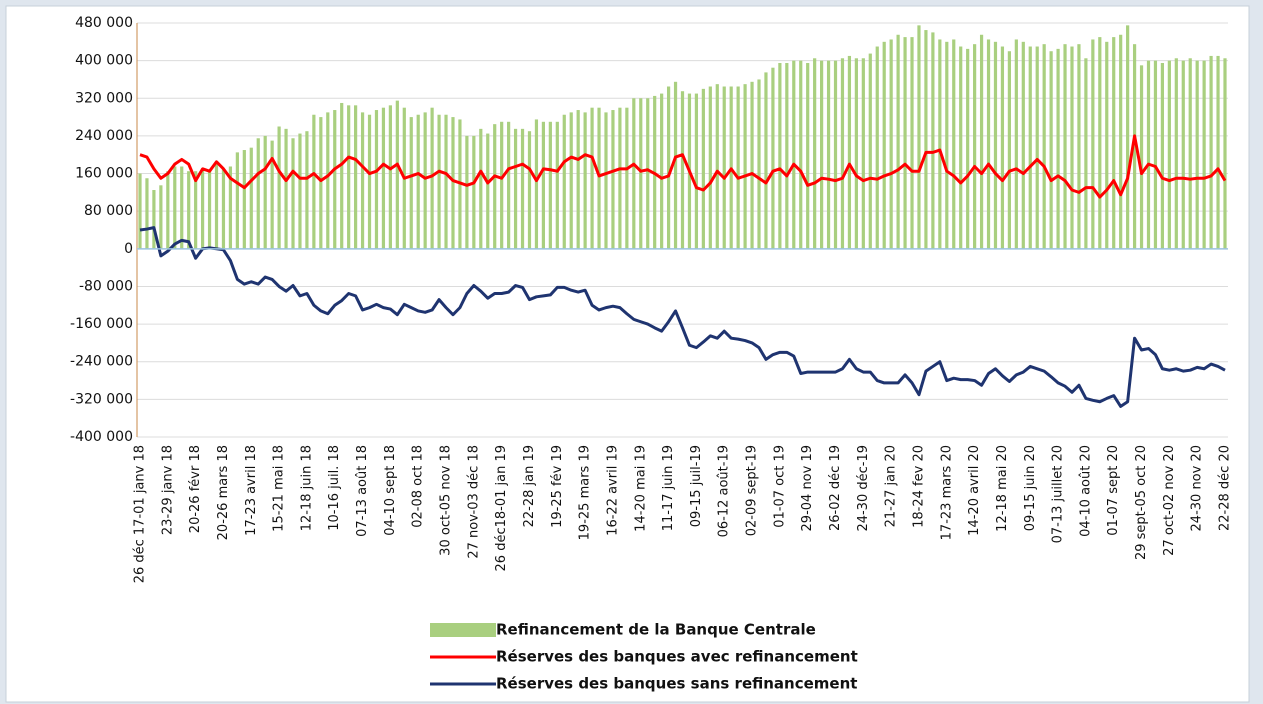 This screenshot has height=704, width=1263. I want to click on y-tick-label: -400 000, so click(101, 437).